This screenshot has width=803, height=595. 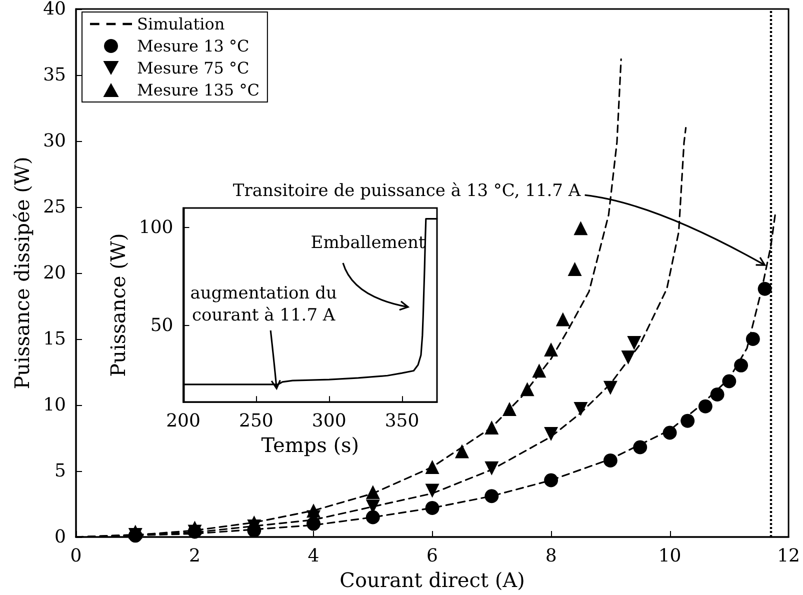 What do you see at coordinates (432, 556) in the screenshot?
I see `x-tick-label: 6` at bounding box center [432, 556].